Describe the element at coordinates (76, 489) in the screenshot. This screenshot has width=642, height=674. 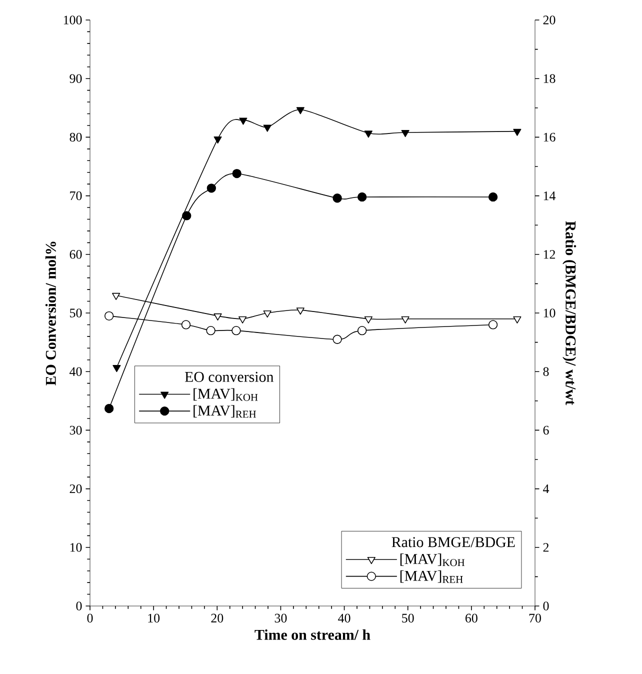
I see `y-tick-label: 20` at that location.